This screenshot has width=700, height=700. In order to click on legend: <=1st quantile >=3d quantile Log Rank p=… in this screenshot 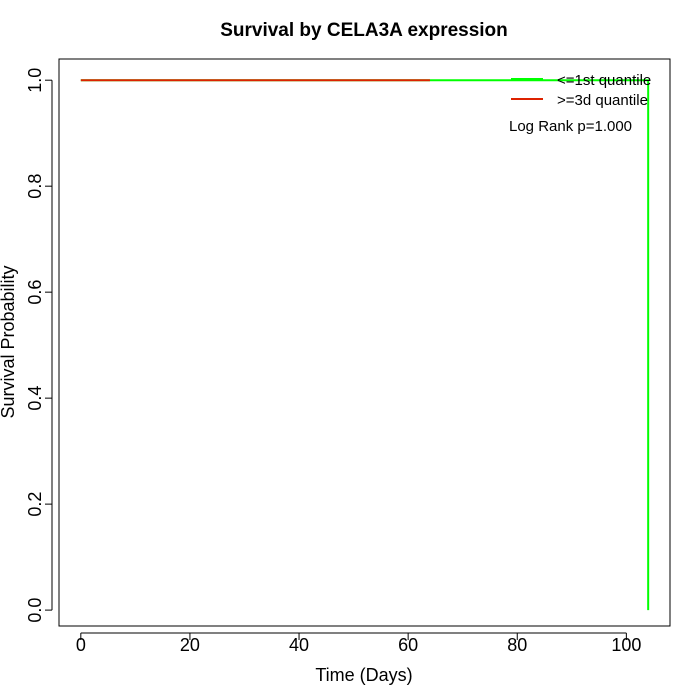, I will do `click(580, 103)`.